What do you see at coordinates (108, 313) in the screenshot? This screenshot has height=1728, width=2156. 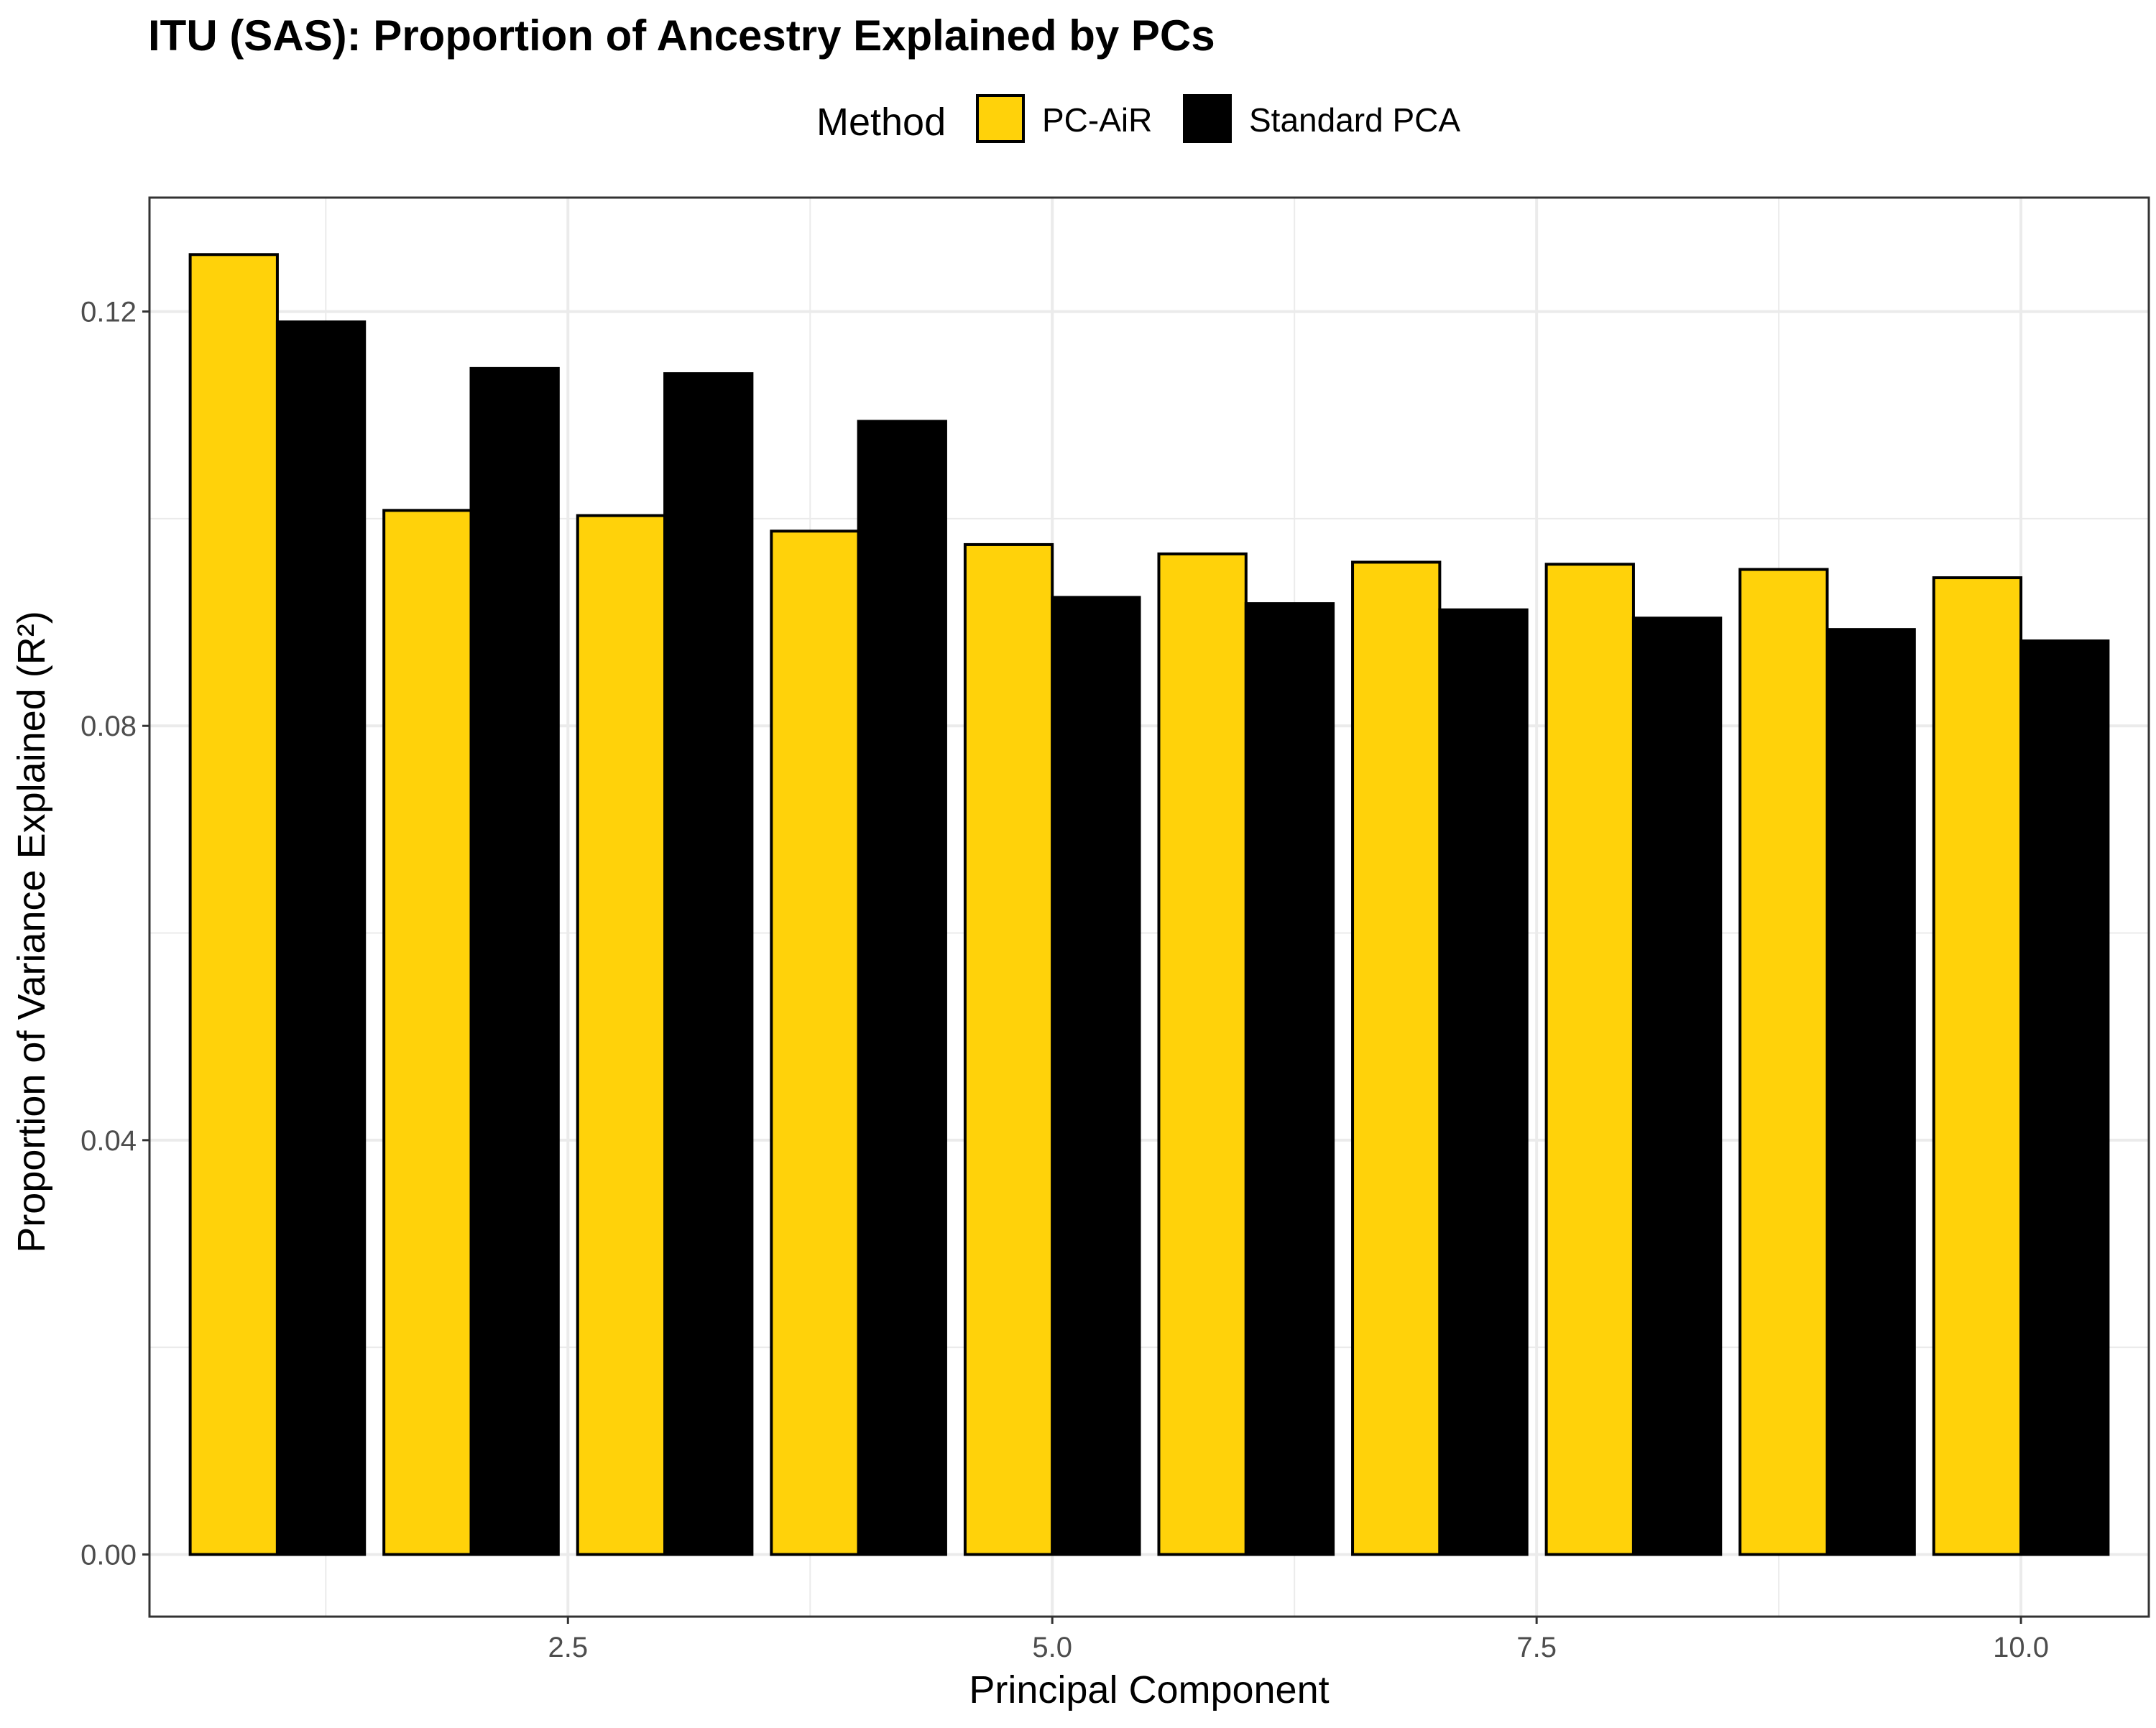 I see `y-tick-label: 0.12` at bounding box center [108, 313].